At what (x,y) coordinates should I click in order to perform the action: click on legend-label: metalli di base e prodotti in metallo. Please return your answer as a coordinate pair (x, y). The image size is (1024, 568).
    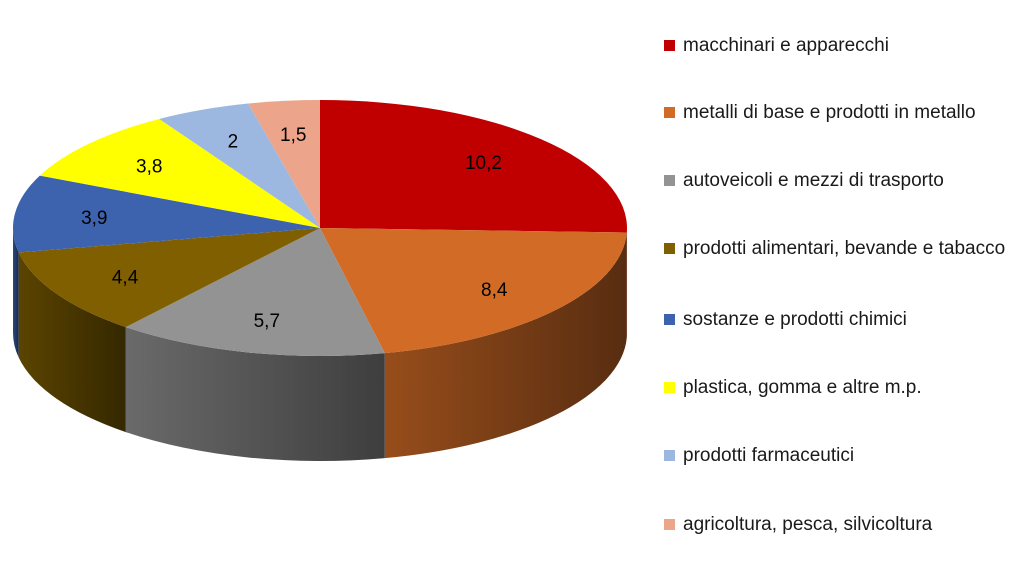
    Looking at the image, I should click on (829, 112).